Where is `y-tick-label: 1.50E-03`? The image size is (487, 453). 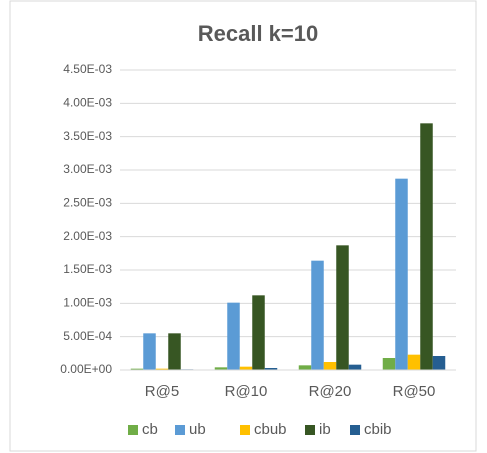 y-tick-label: 1.50E-03 is located at coordinates (87, 269).